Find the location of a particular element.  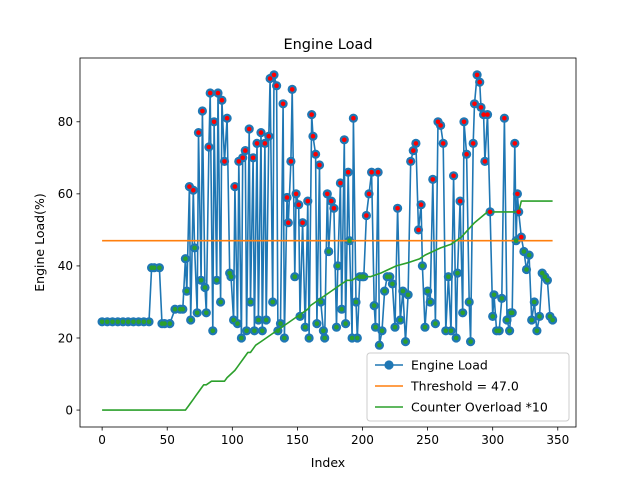

legend-box is located at coordinates (468, 387).